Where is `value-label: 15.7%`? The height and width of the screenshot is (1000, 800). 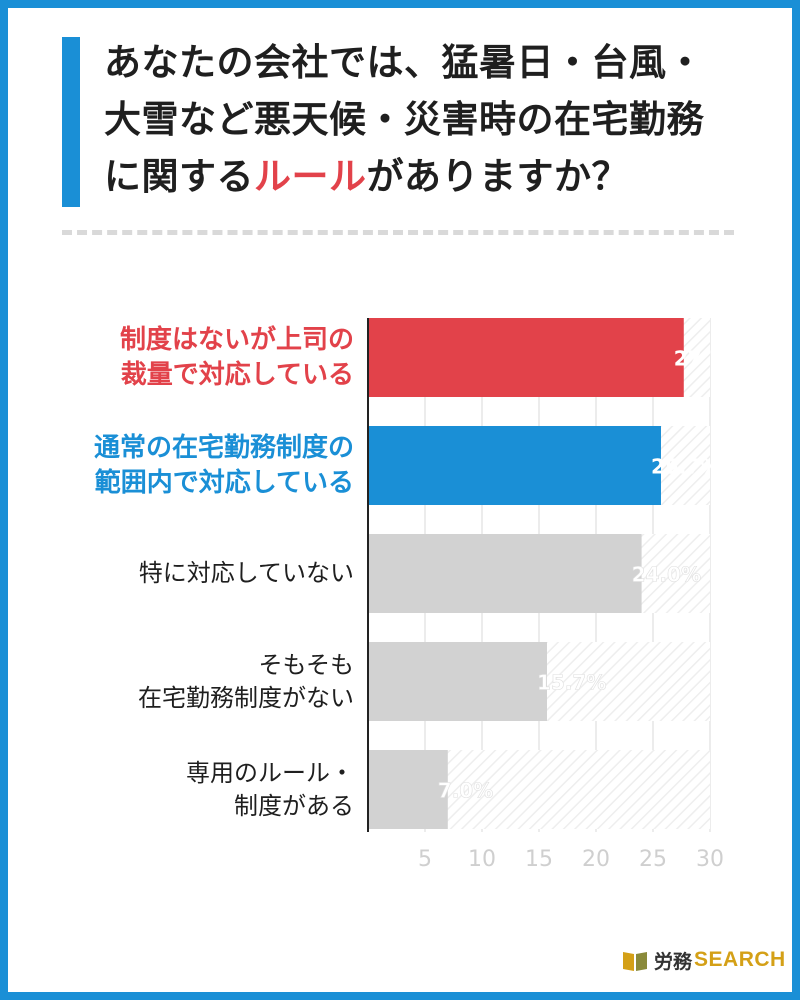 value-label: 15.7% is located at coordinates (571, 683).